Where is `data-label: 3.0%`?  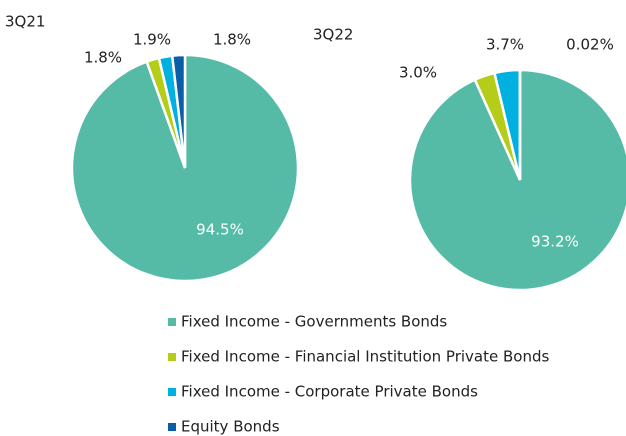
data-label: 3.0% is located at coordinates (418, 73).